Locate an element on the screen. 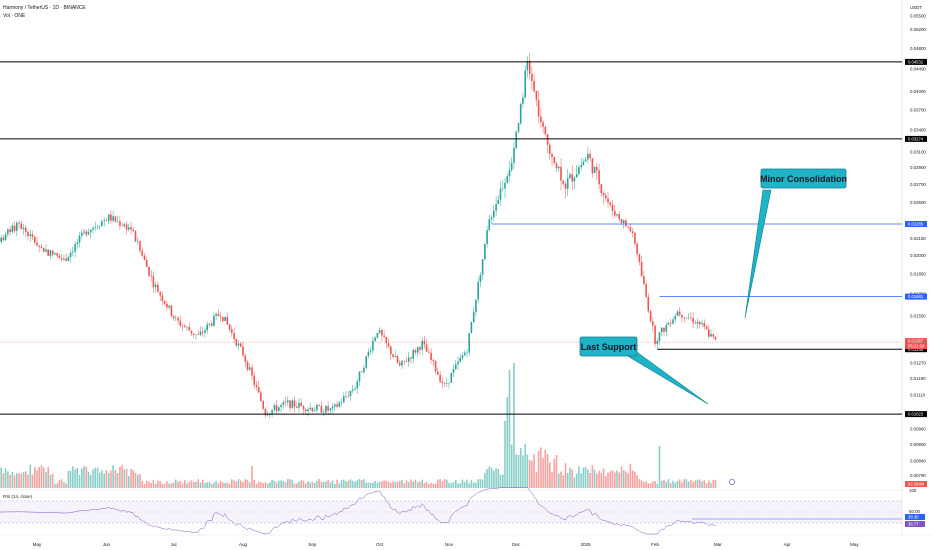 The height and width of the screenshot is (550, 932). level-tag-3: 0.01681 is located at coordinates (916, 296).